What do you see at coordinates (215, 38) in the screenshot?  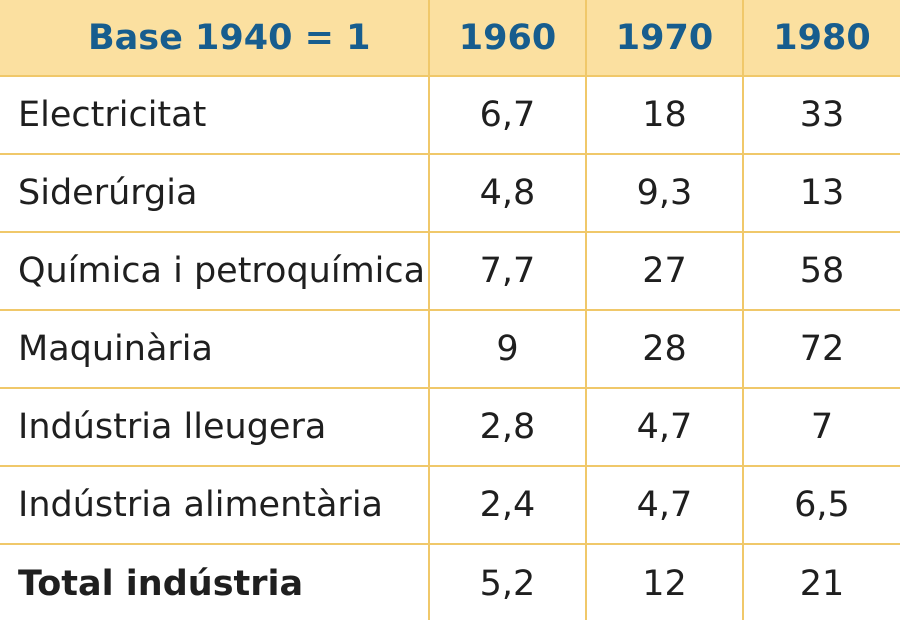 I see `header-base-label: Base 1940 = 1` at bounding box center [215, 38].